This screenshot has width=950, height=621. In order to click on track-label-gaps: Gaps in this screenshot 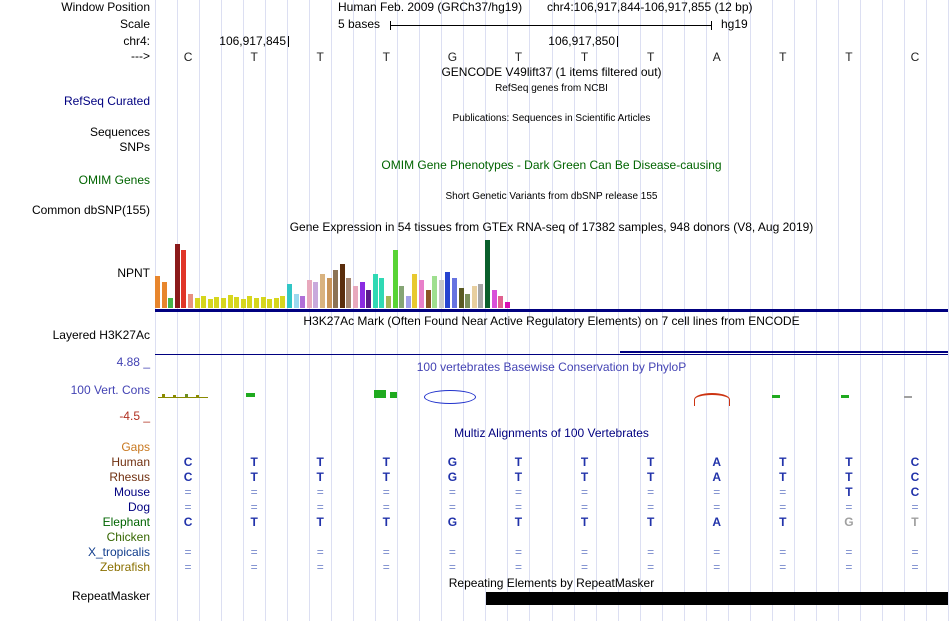, I will do `click(135, 447)`.